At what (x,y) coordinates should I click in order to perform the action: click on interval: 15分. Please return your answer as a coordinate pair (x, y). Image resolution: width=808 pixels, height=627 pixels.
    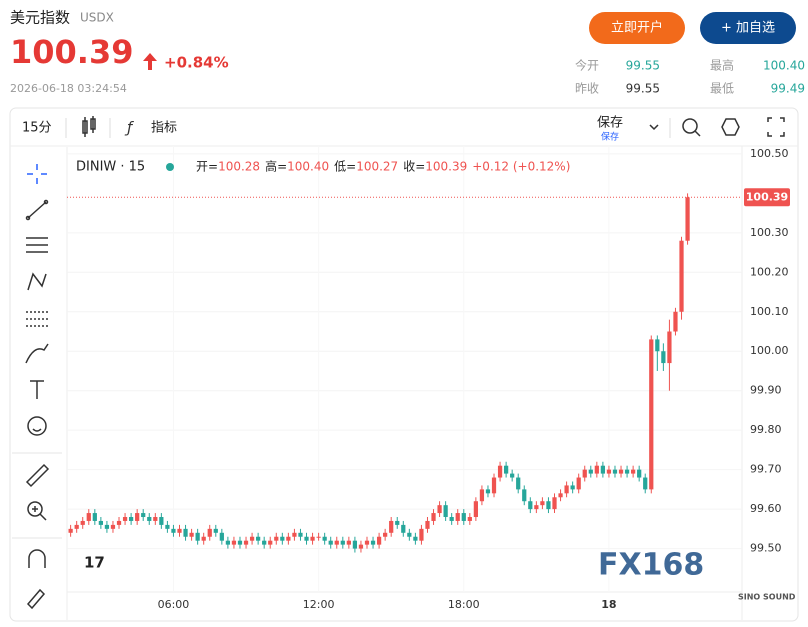
    Looking at the image, I should click on (37, 128).